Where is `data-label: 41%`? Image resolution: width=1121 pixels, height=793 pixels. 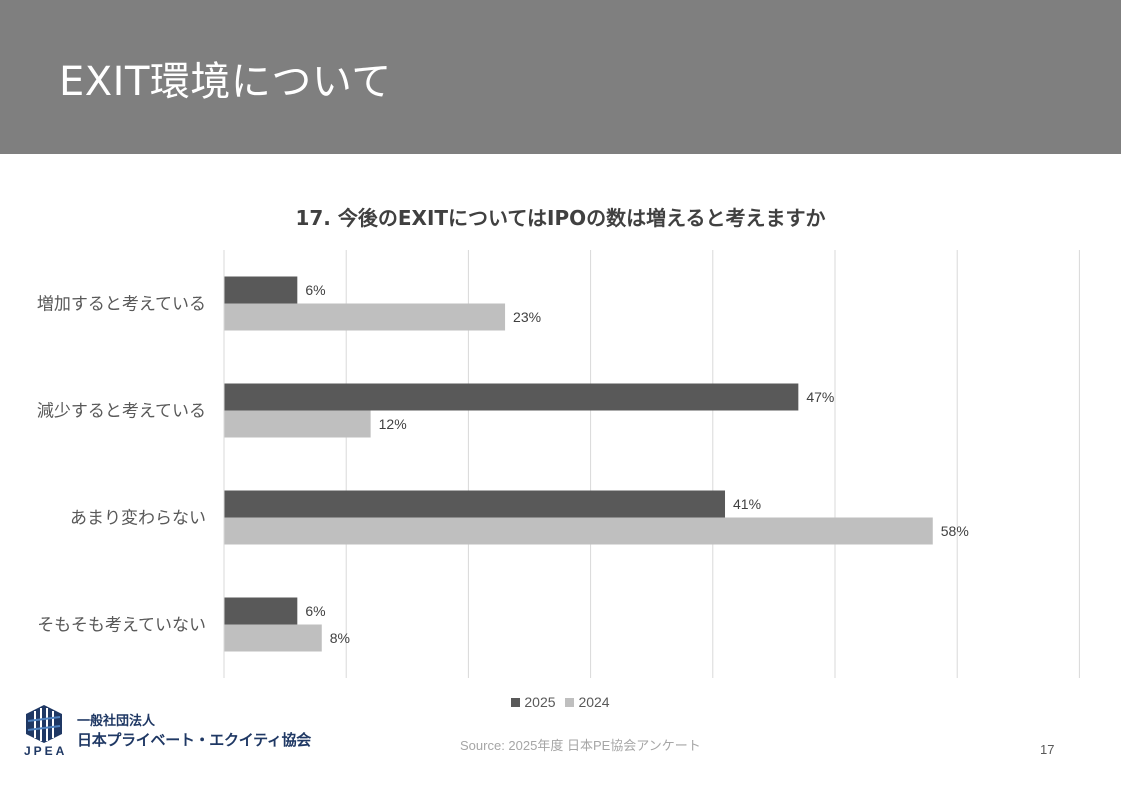
data-label: 41% is located at coordinates (747, 504).